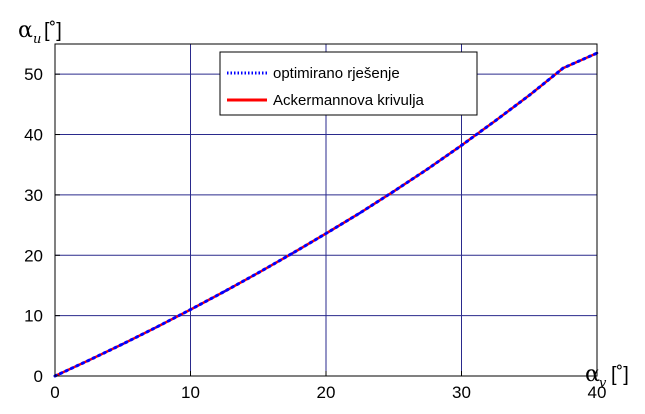 The width and height of the screenshot is (645, 414). I want to click on legend-label-optimirano: optimirano rješenje, so click(336, 73).